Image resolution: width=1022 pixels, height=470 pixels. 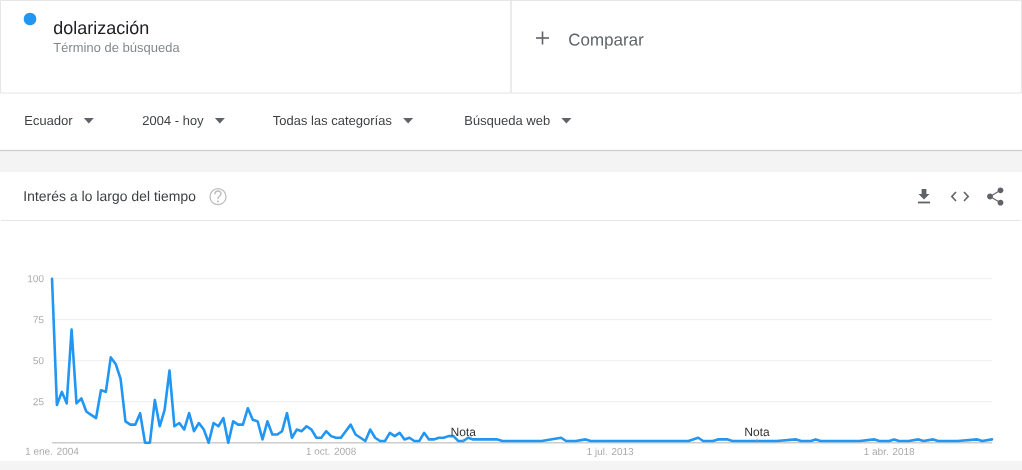 What do you see at coordinates (38, 361) in the screenshot?
I see `y-tick-label: 50` at bounding box center [38, 361].